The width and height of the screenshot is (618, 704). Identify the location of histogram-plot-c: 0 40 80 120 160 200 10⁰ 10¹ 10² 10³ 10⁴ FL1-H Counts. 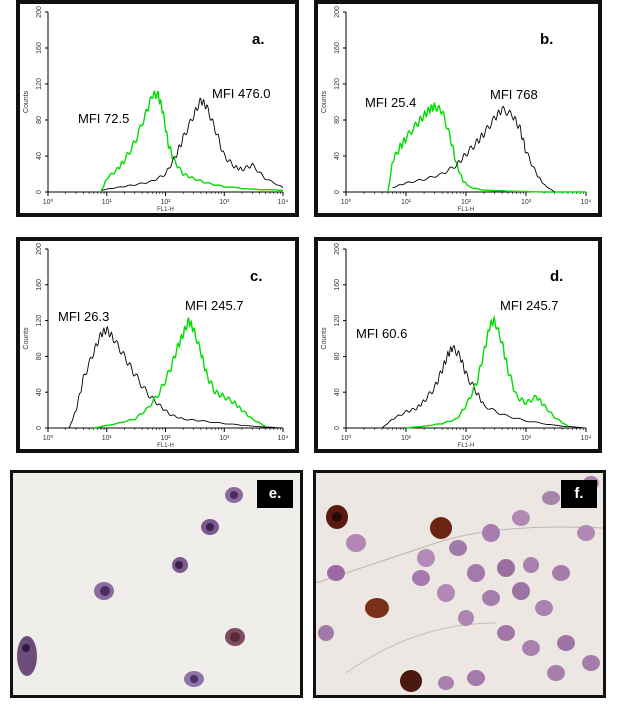
(156, 346).